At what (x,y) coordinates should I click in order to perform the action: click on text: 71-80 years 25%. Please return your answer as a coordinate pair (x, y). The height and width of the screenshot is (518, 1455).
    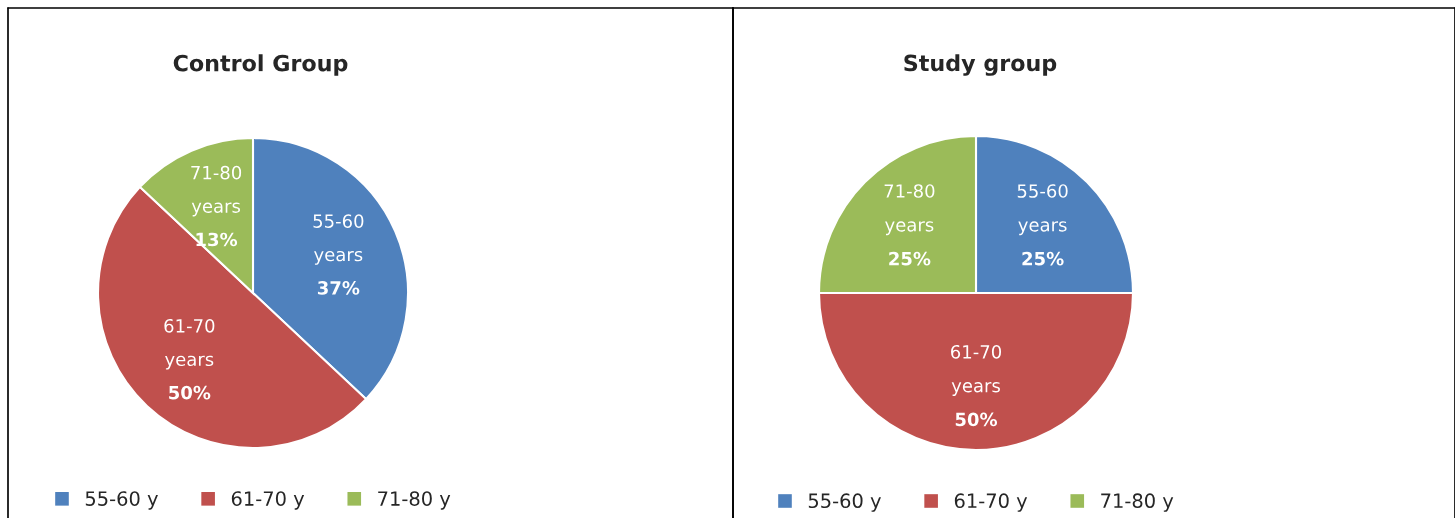
    Looking at the image, I should click on (909, 225).